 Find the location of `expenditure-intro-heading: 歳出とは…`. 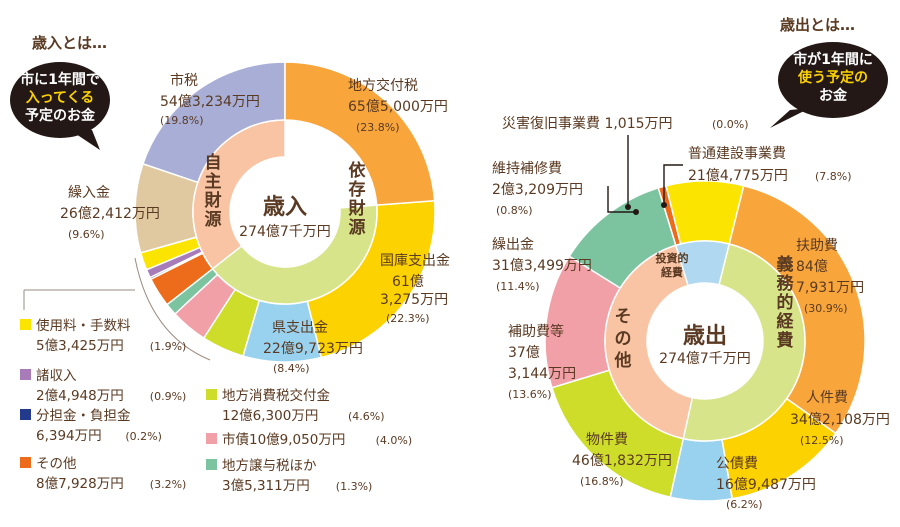

expenditure-intro-heading: 歳出とは… is located at coordinates (817, 25).